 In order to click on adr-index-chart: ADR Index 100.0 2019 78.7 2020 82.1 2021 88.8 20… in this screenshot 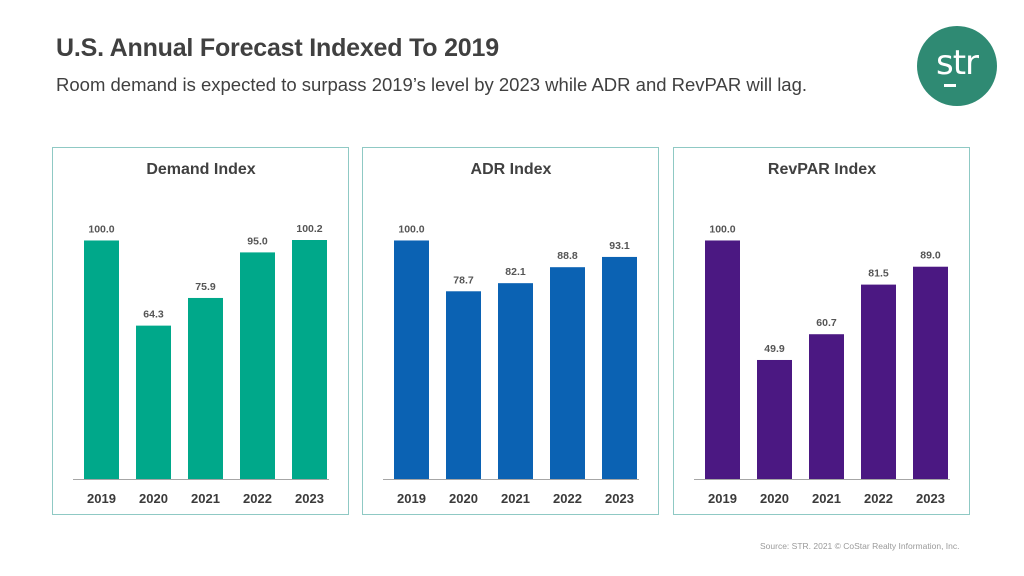, I will do `click(511, 333)`.